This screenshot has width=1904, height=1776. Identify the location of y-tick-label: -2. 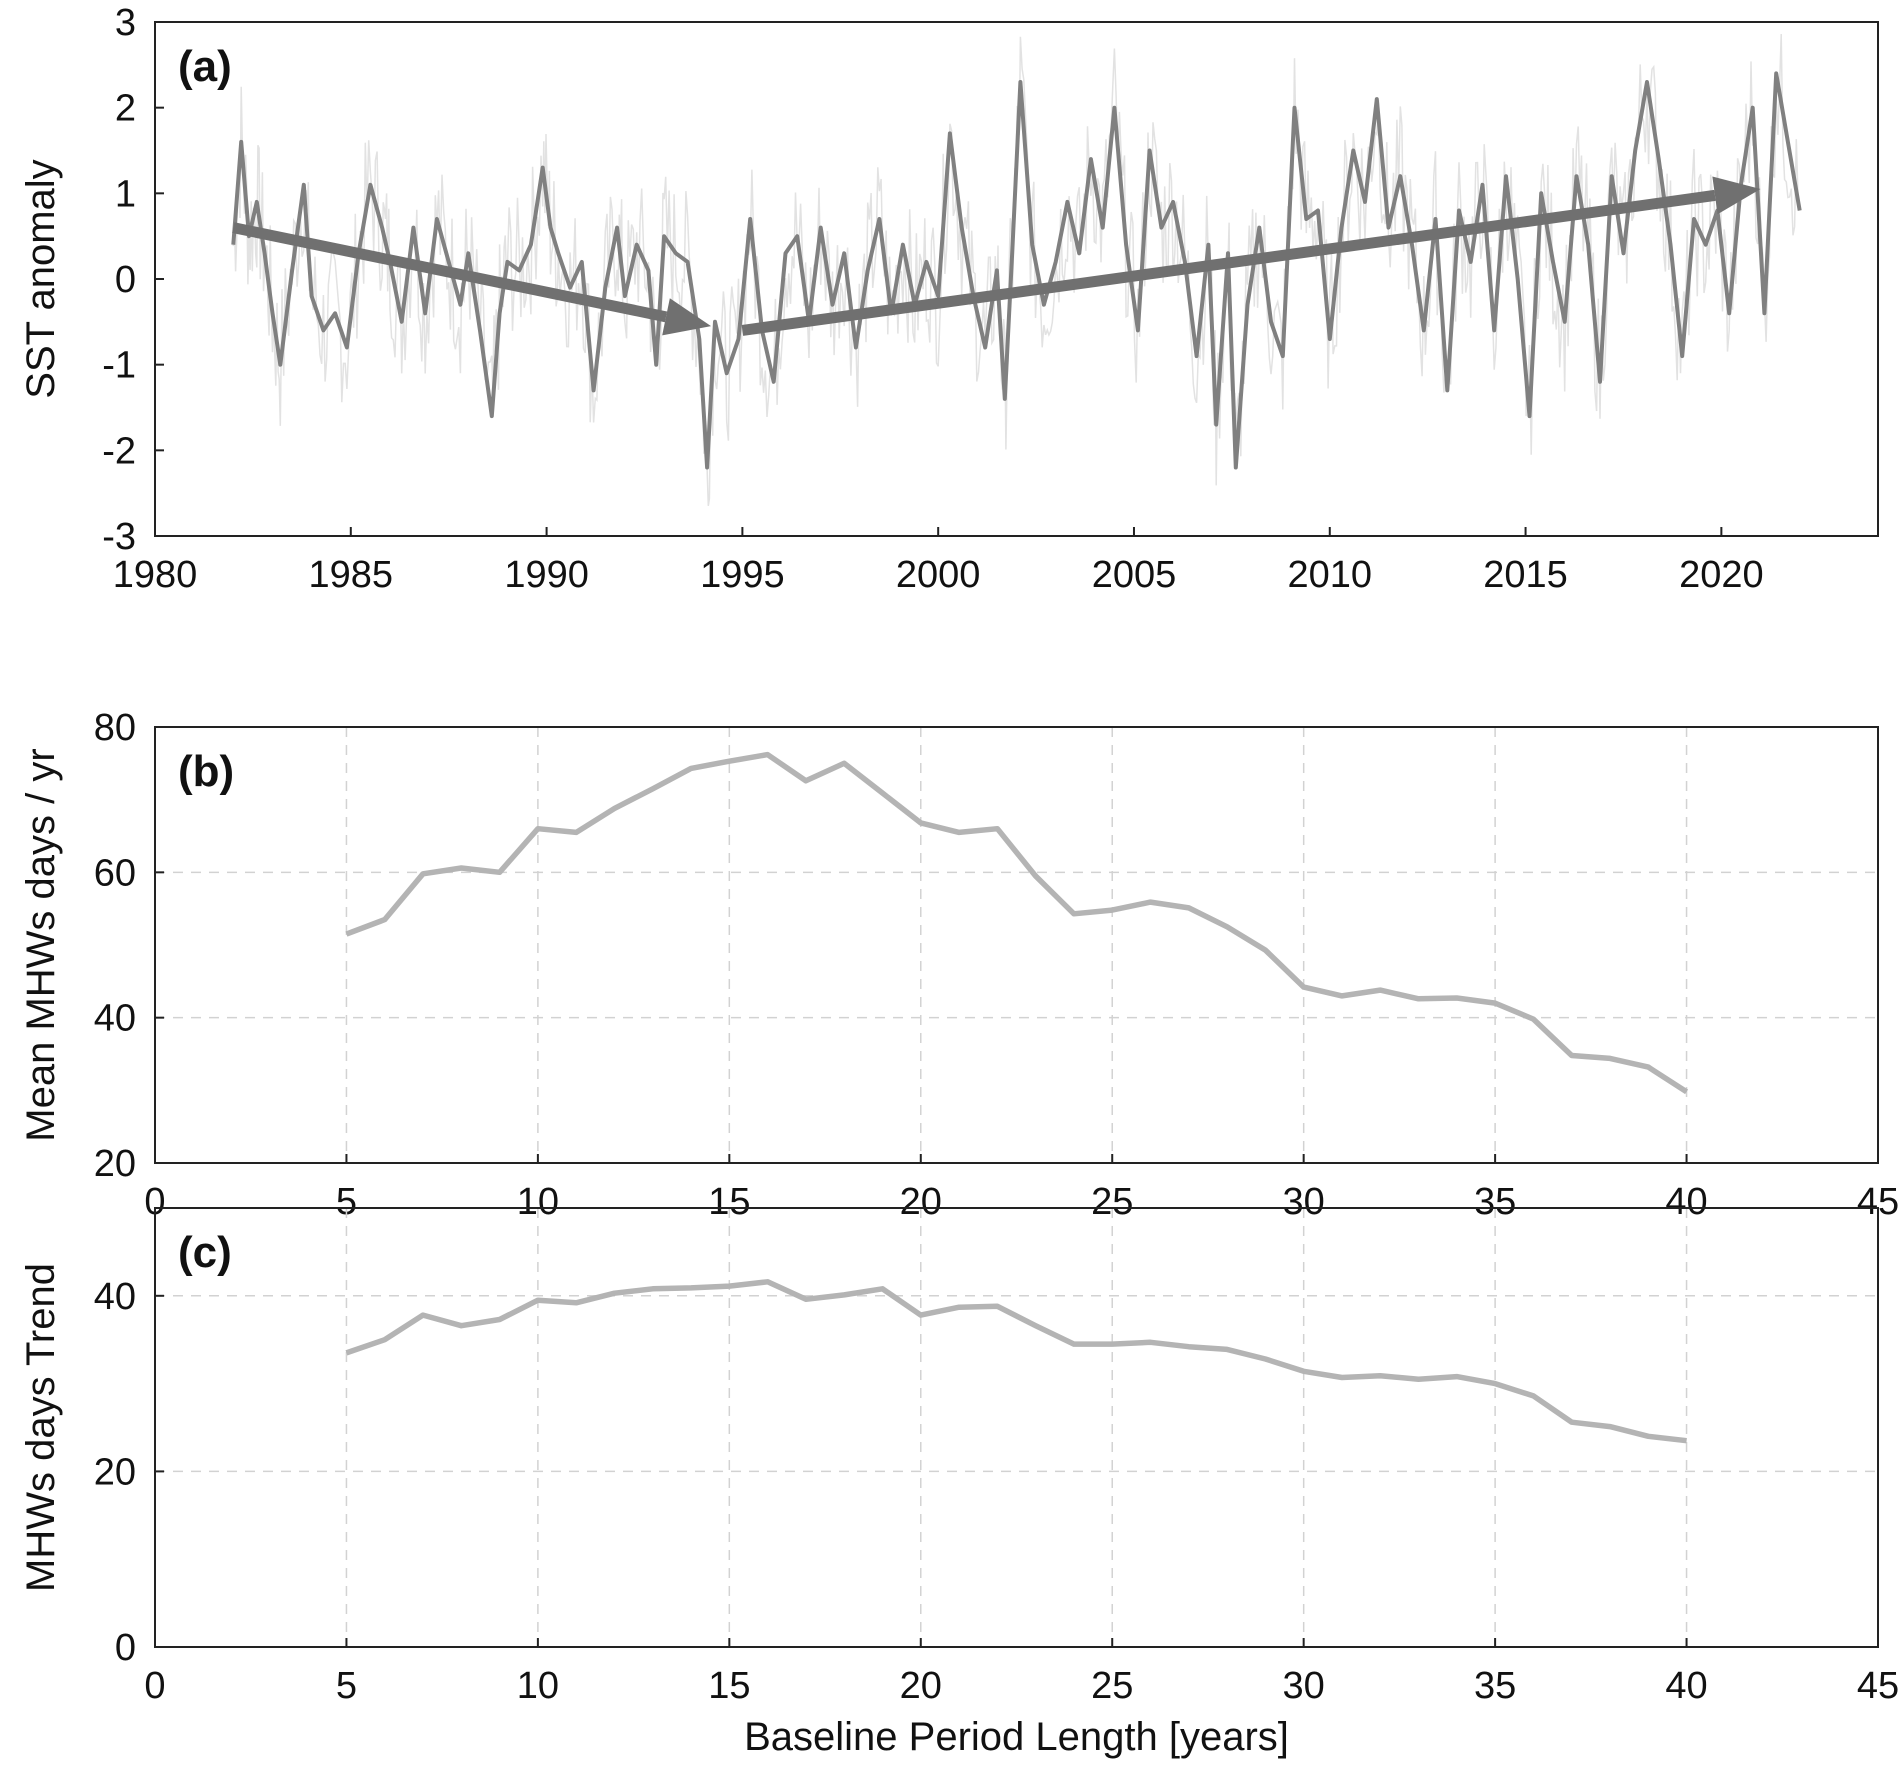
(119, 451).